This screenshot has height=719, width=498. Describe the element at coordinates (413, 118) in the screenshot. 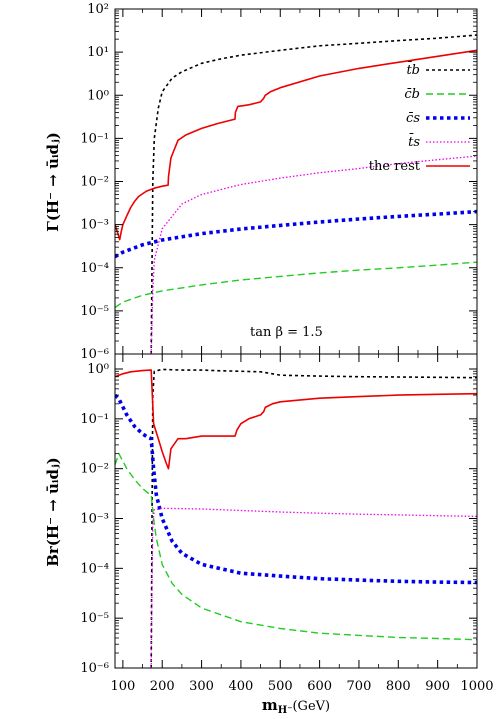

I see `legend-label-cs: c̄s` at that location.